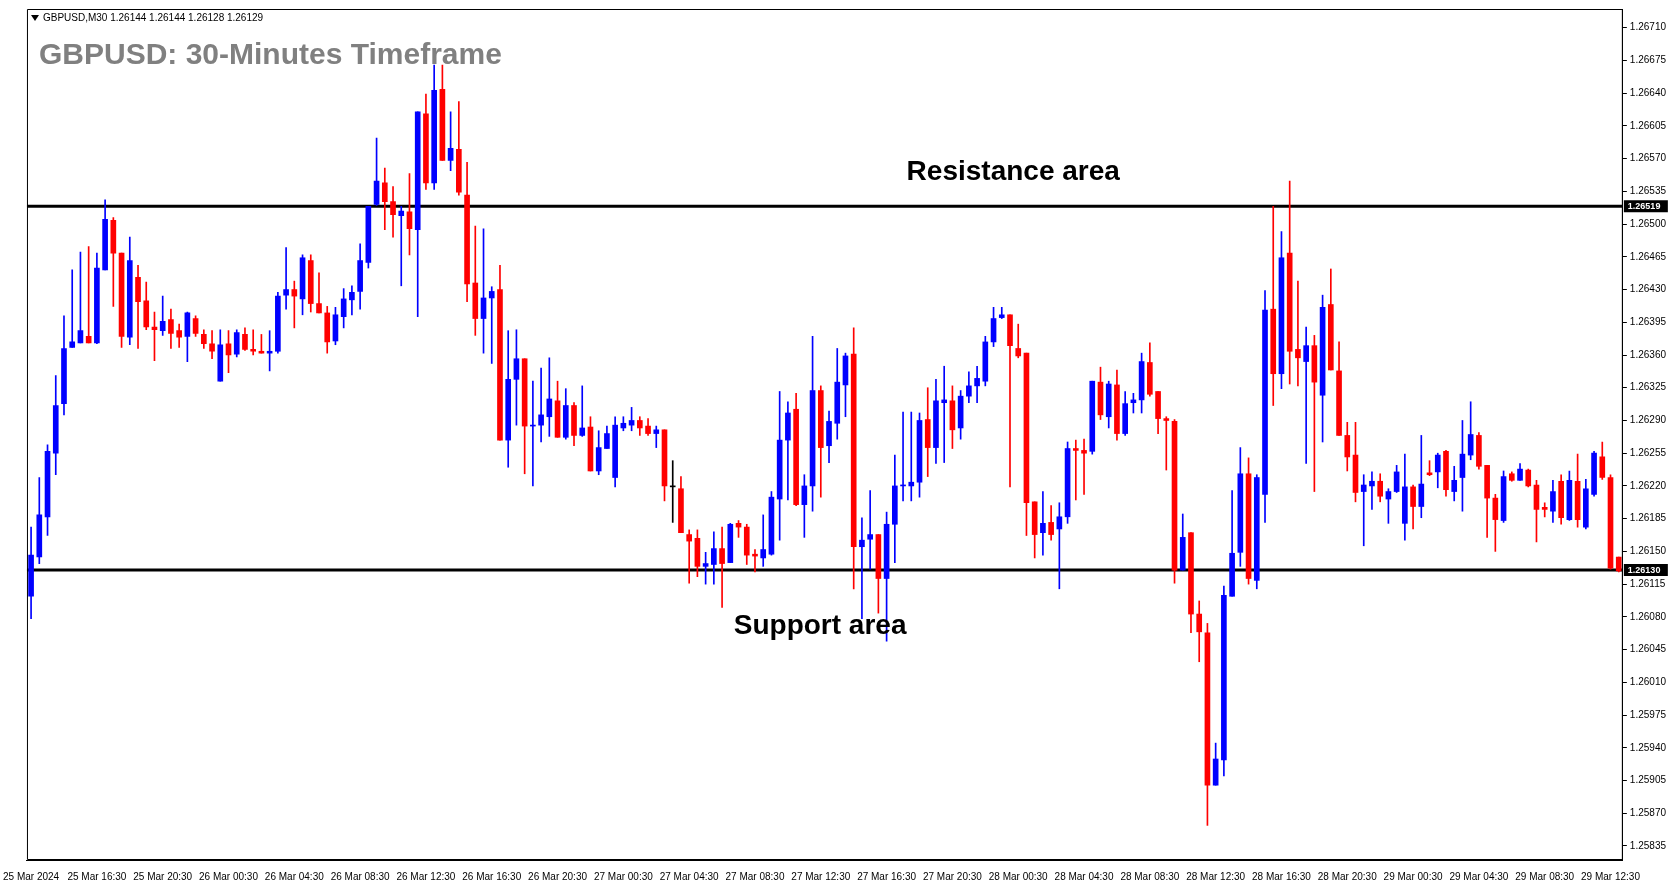  Describe the element at coordinates (1647, 583) in the screenshot. I see `y-tick-label: 1.26115` at that location.